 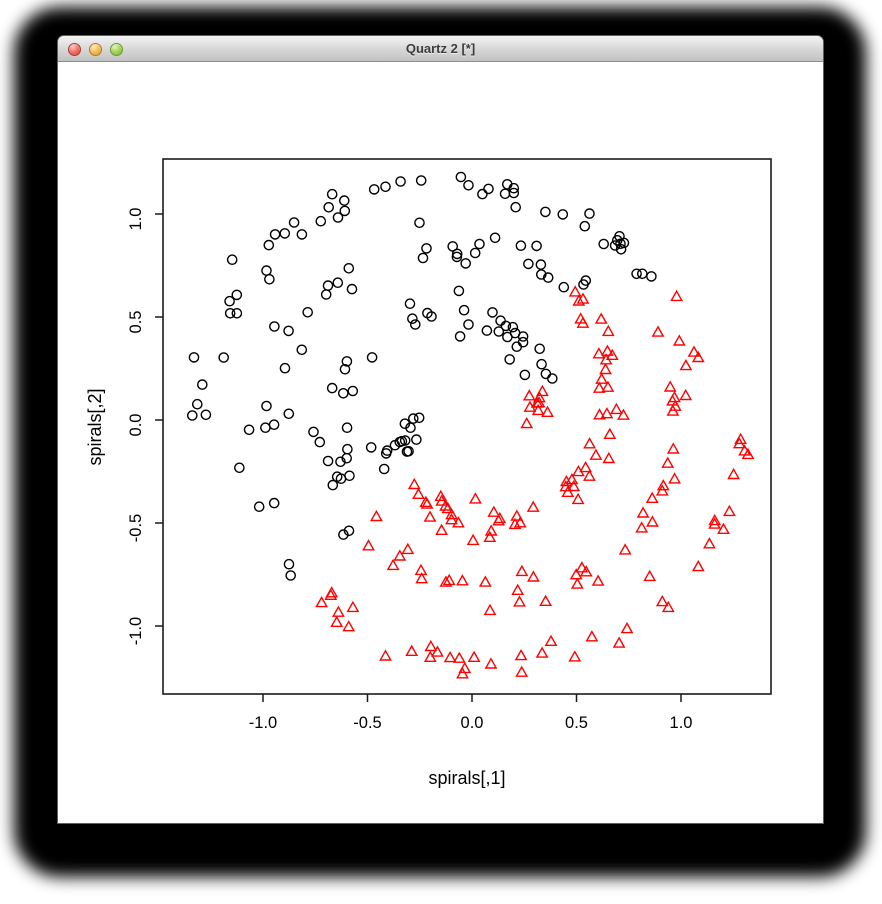 What do you see at coordinates (440, 49) in the screenshot?
I see `titlebar: Quartz 2 [*]` at bounding box center [440, 49].